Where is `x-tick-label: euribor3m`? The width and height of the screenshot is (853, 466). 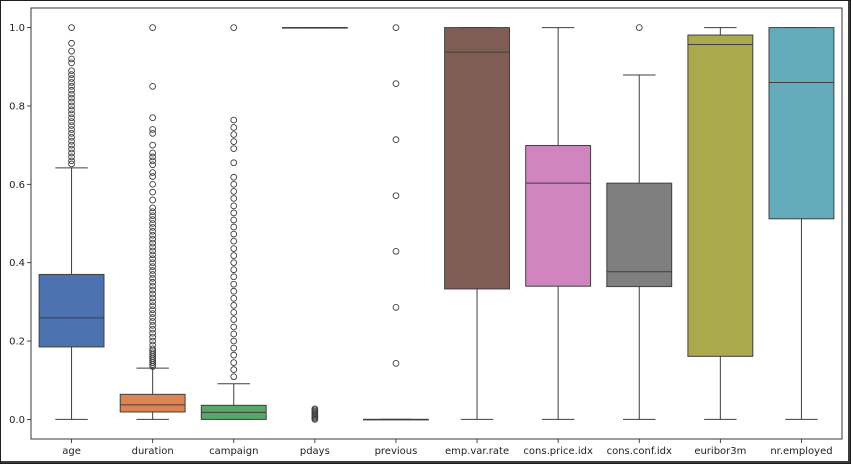
x-tick-label: euribor3m is located at coordinates (720, 451).